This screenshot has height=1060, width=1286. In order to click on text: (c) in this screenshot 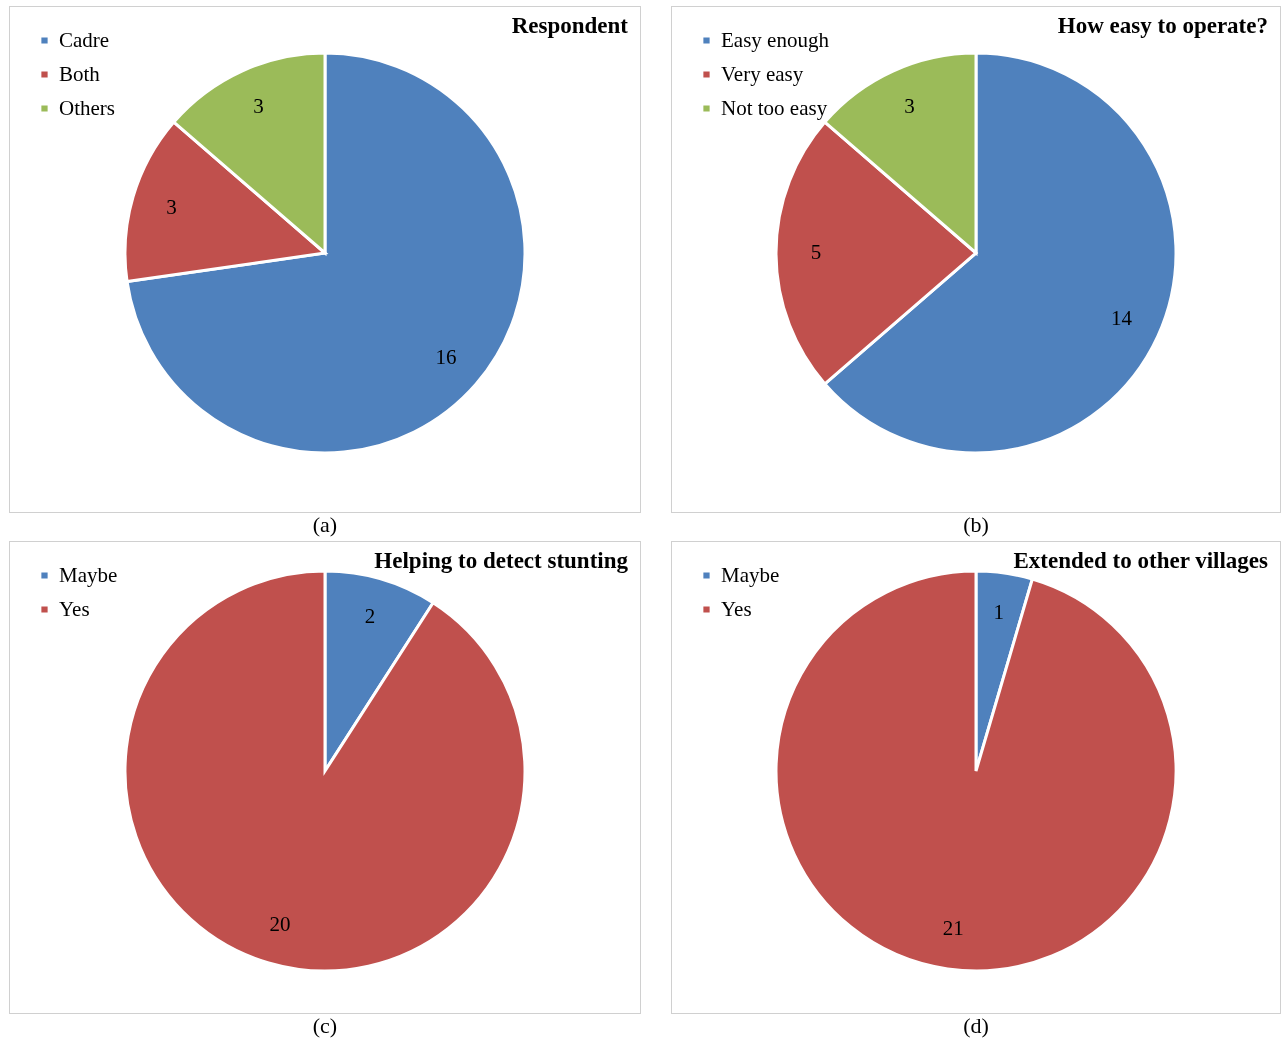, I will do `click(325, 1025)`.